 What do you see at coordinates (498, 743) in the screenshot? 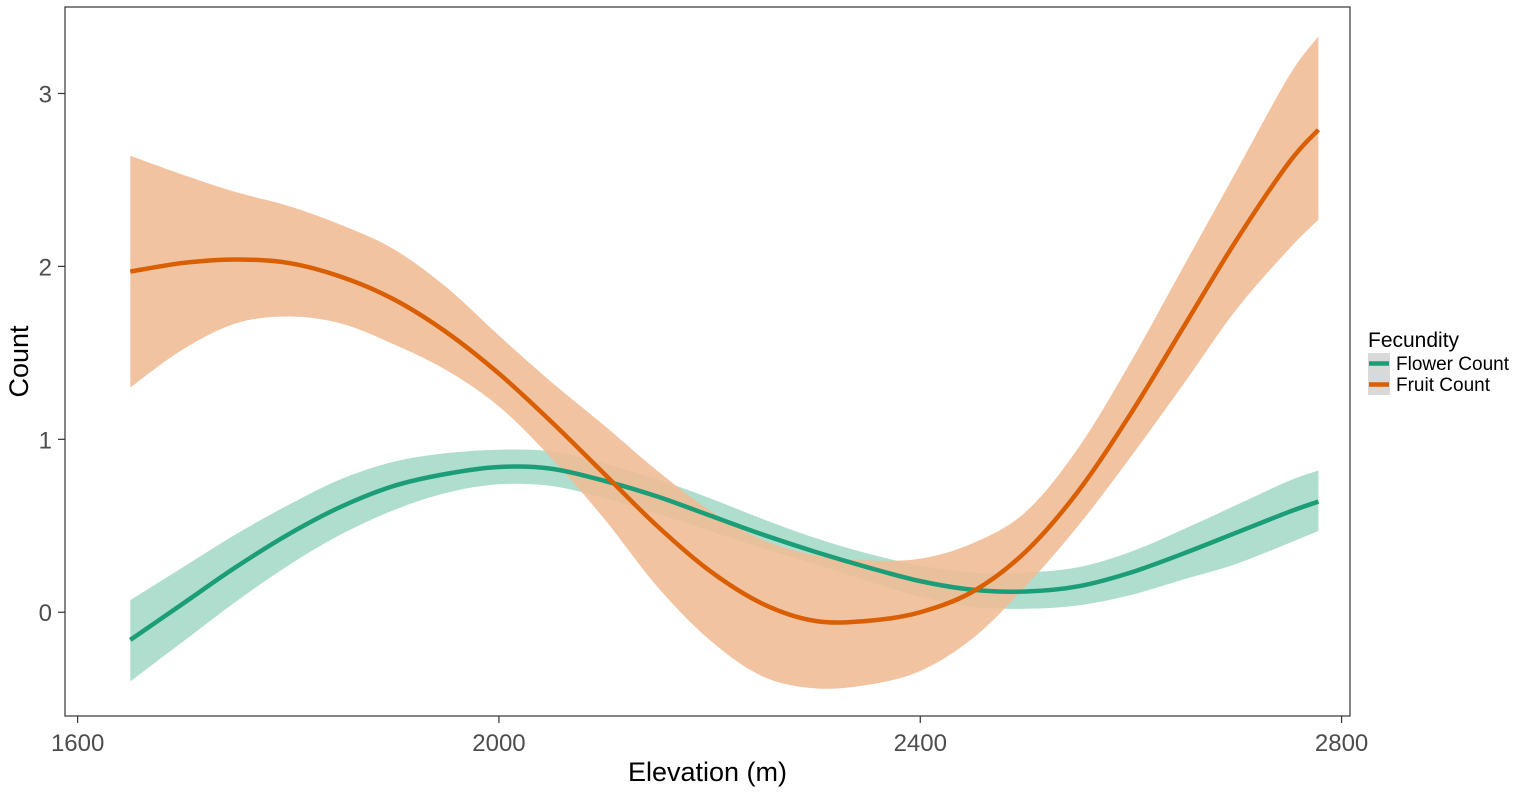
I see `x-tick-label: 2000` at bounding box center [498, 743].